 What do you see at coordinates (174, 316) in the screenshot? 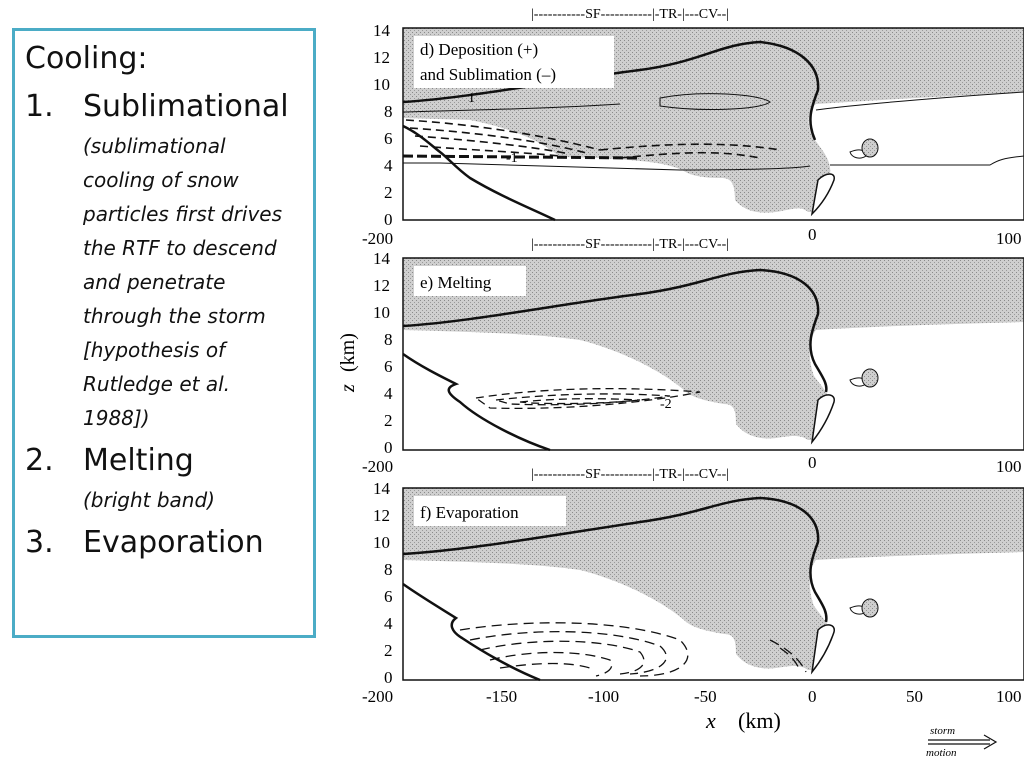
I see `item-1-note-line-6: through the storm` at bounding box center [174, 316].